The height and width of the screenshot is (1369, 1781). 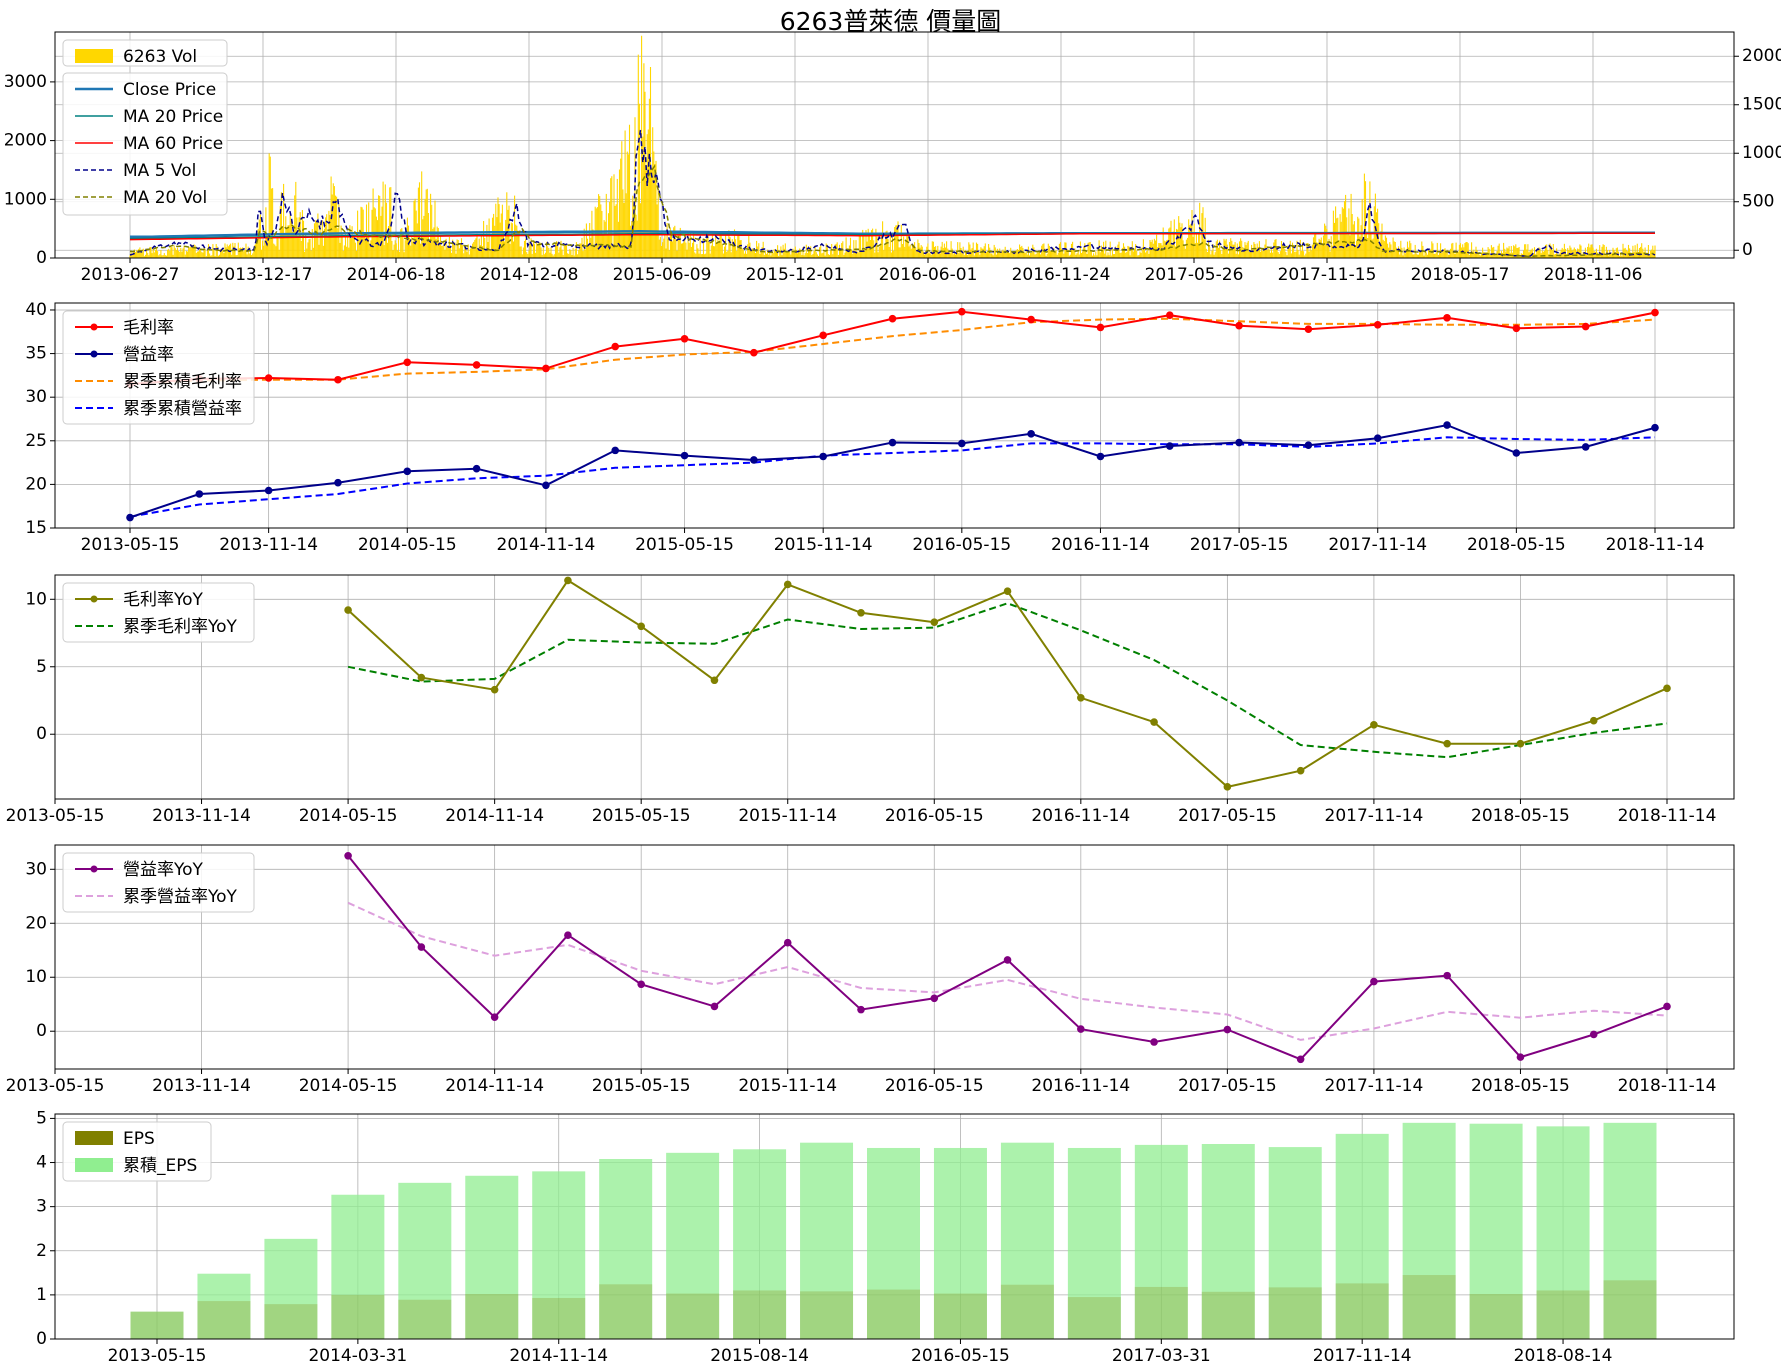 What do you see at coordinates (641, 816) in the screenshot?
I see `gross-yoy-xtick-label: 2015-05-15` at bounding box center [641, 816].